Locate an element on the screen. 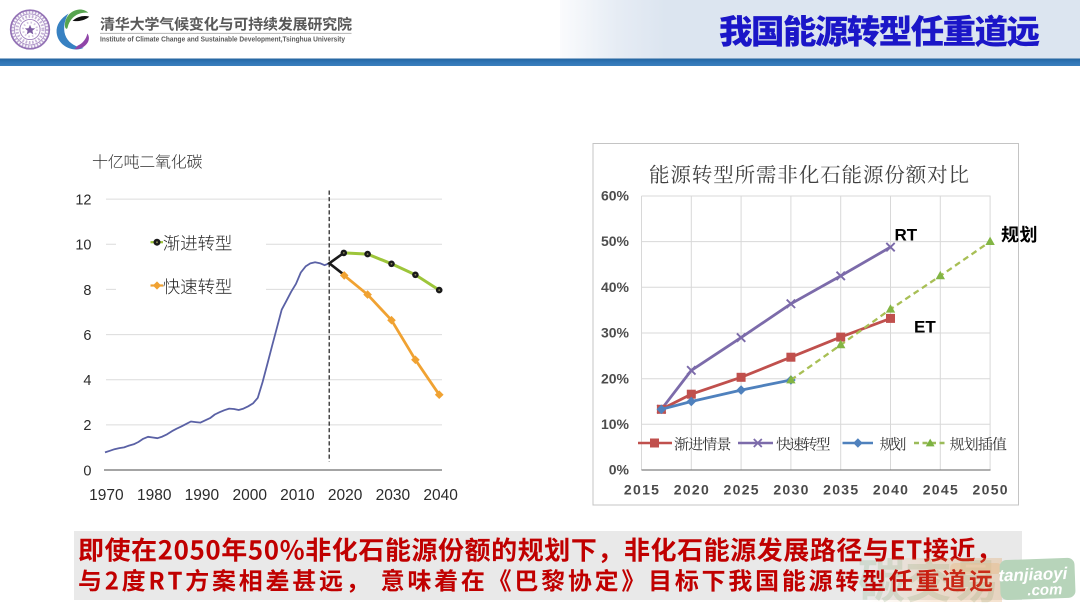  svg-text: 2025 is located at coordinates (742, 490).